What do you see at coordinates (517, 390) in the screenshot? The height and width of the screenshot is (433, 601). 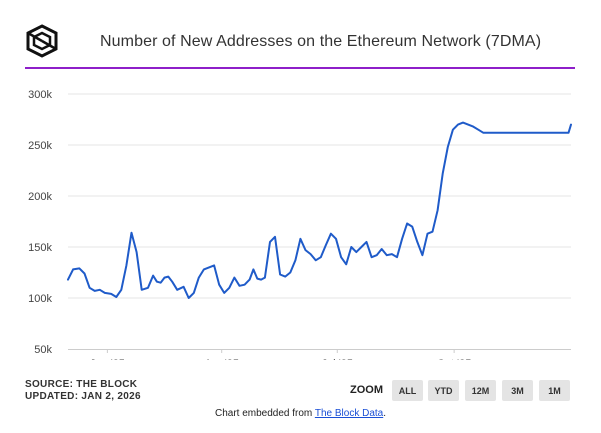 I see `zoom-3m-button: 3M` at bounding box center [517, 390].